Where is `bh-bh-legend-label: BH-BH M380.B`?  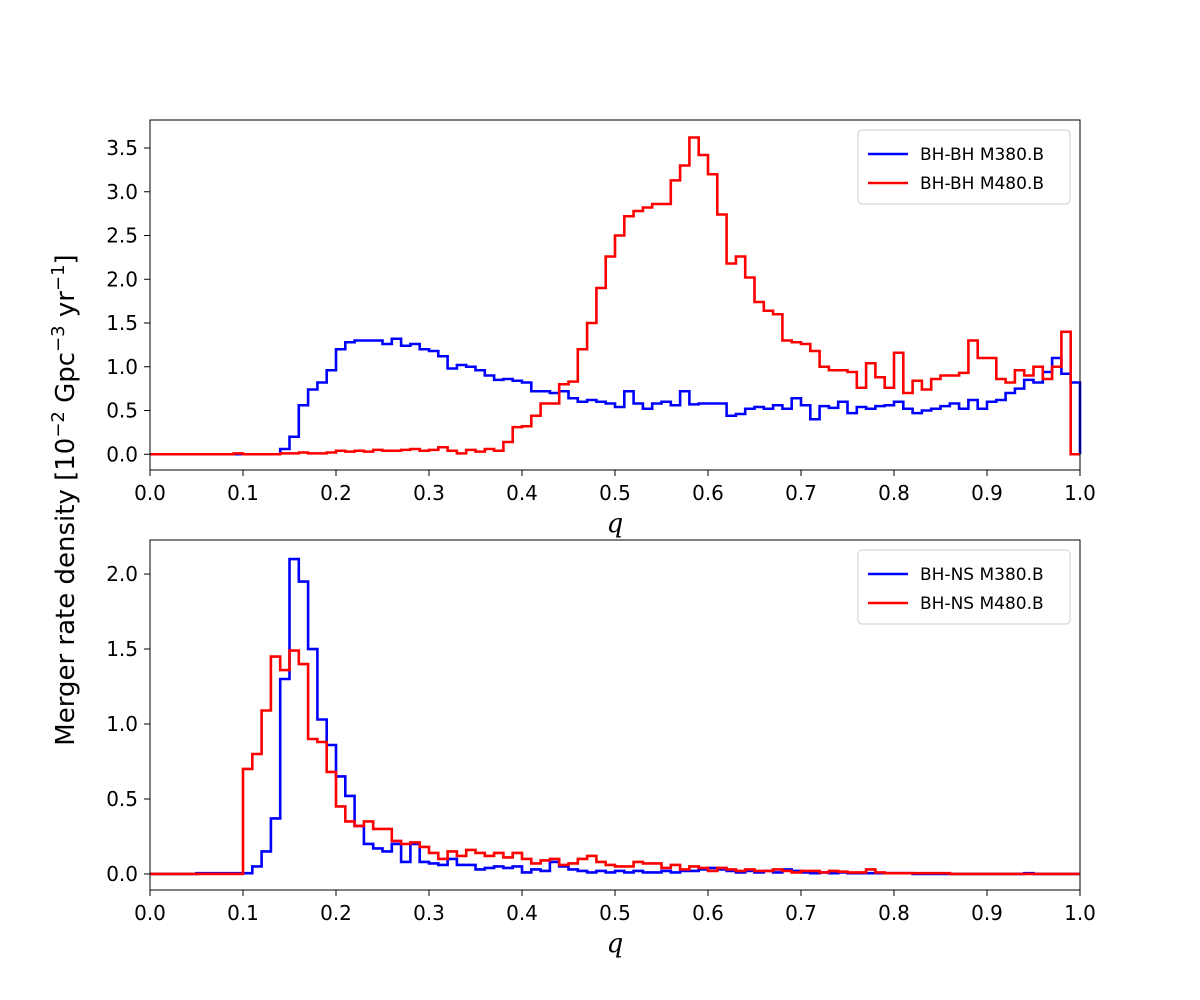 bh-bh-legend-label: BH-BH M380.B is located at coordinates (982, 155).